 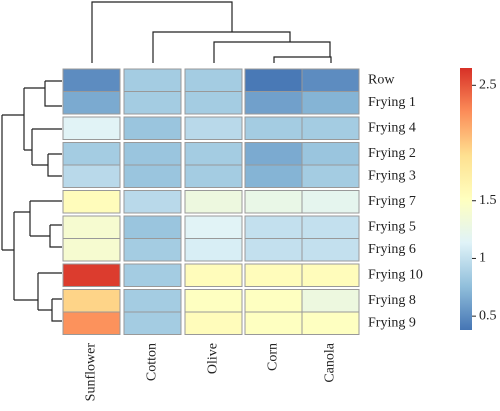 What do you see at coordinates (395, 274) in the screenshot?
I see `row-label: Frying 10` at bounding box center [395, 274].